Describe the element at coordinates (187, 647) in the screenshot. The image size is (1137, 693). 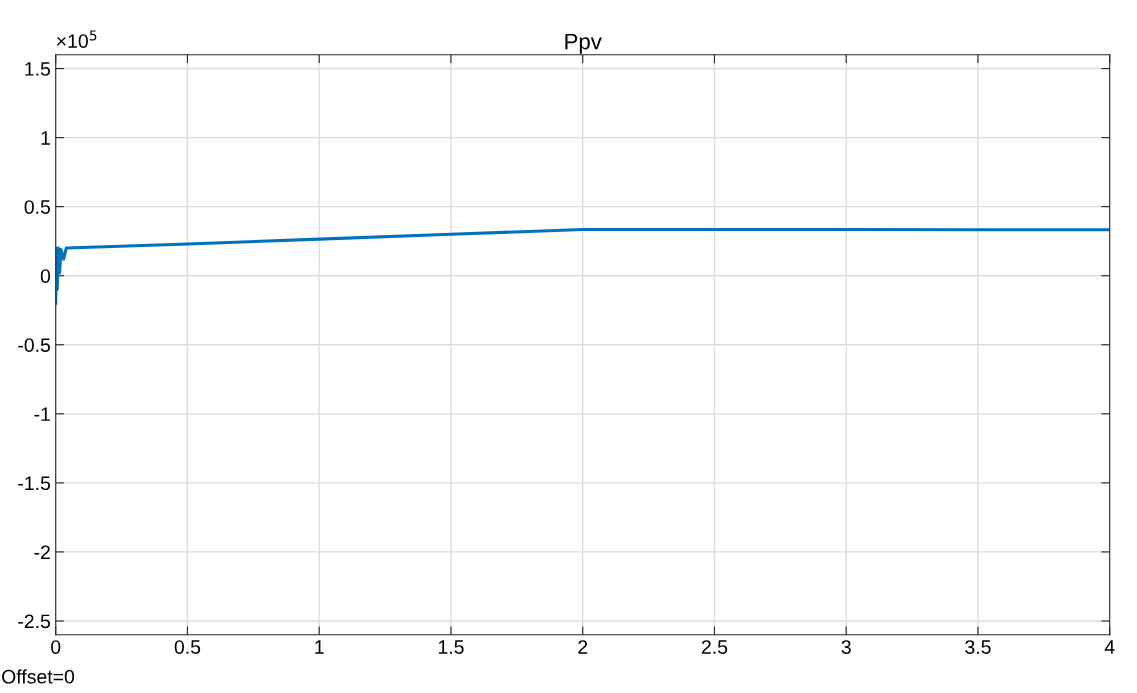
I see `x-tick-label: 0.5` at that location.